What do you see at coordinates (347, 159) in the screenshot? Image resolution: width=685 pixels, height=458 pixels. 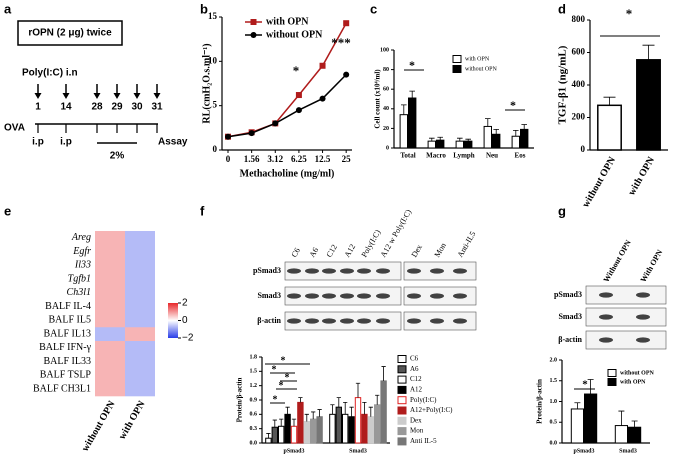 I see `x-tick-label: 25` at bounding box center [347, 159].